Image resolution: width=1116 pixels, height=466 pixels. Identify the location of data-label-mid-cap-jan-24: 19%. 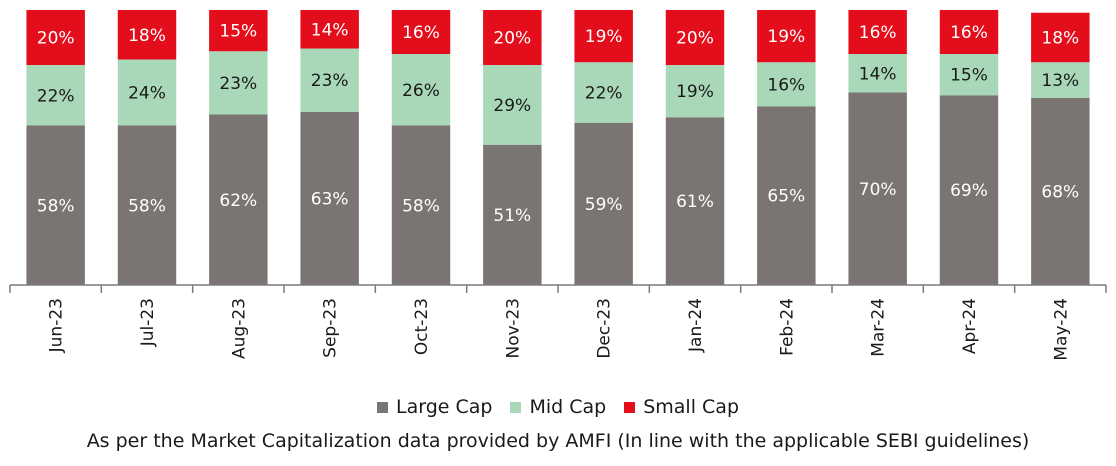
(695, 92).